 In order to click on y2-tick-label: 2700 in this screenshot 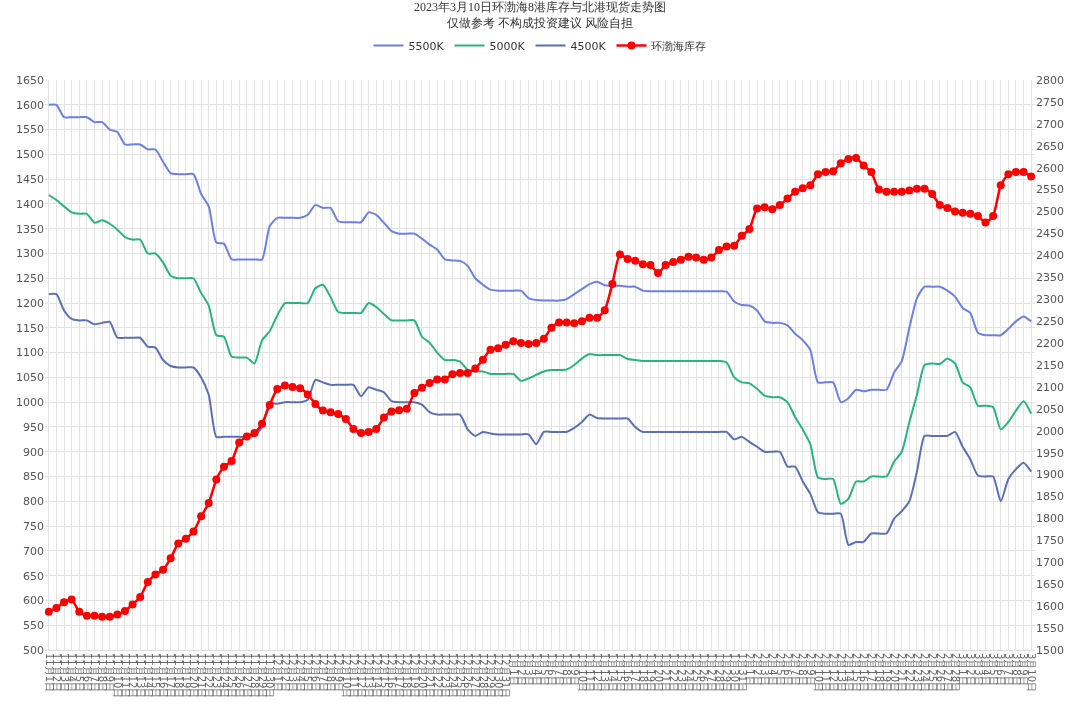, I will do `click(1050, 124)`.